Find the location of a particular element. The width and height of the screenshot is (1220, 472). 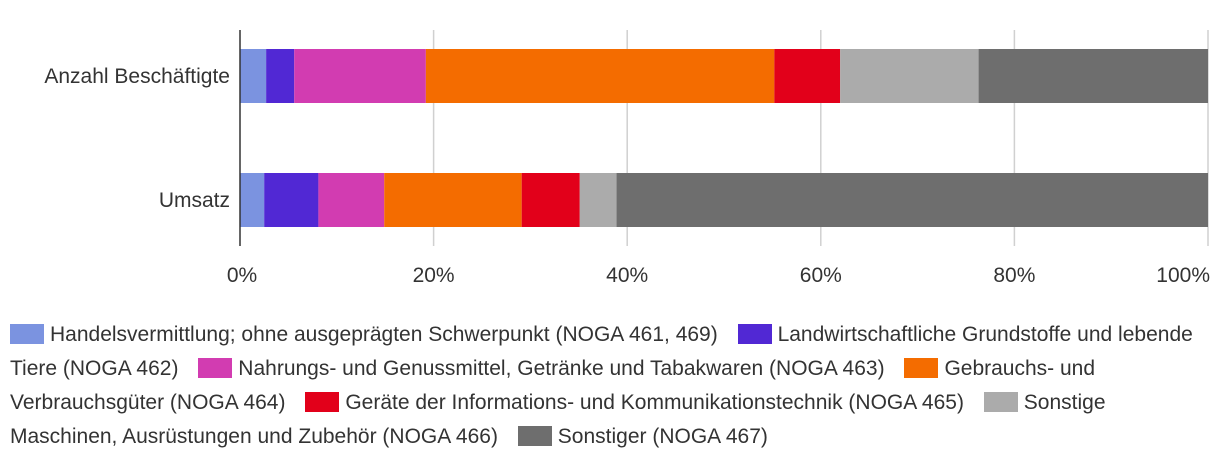

x-tick-label: 100% is located at coordinates (1183, 275).